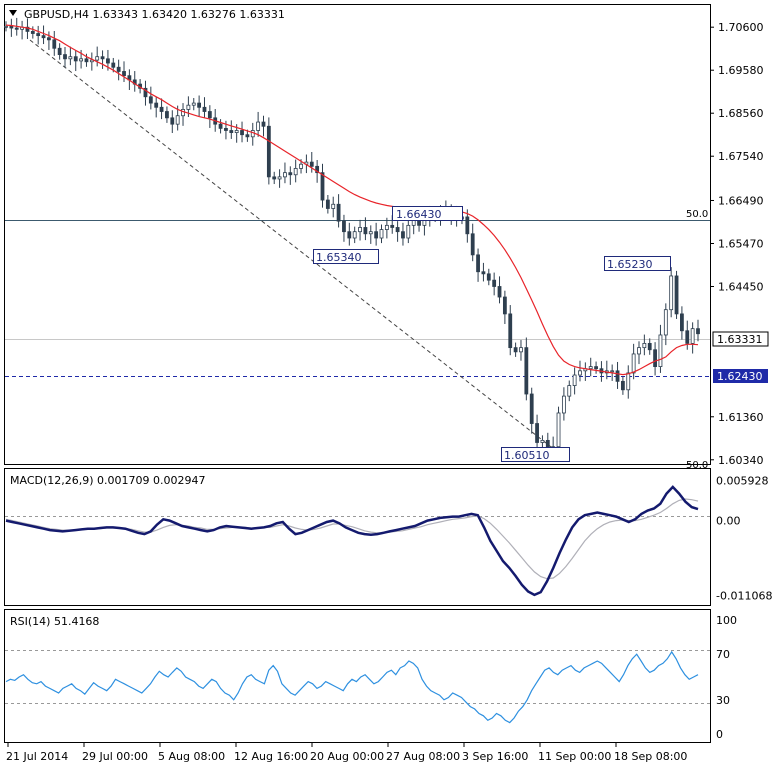 This screenshot has width=782, height=768. What do you see at coordinates (741, 70) in the screenshot?
I see `price-tick-label: 1.69580` at bounding box center [741, 70].